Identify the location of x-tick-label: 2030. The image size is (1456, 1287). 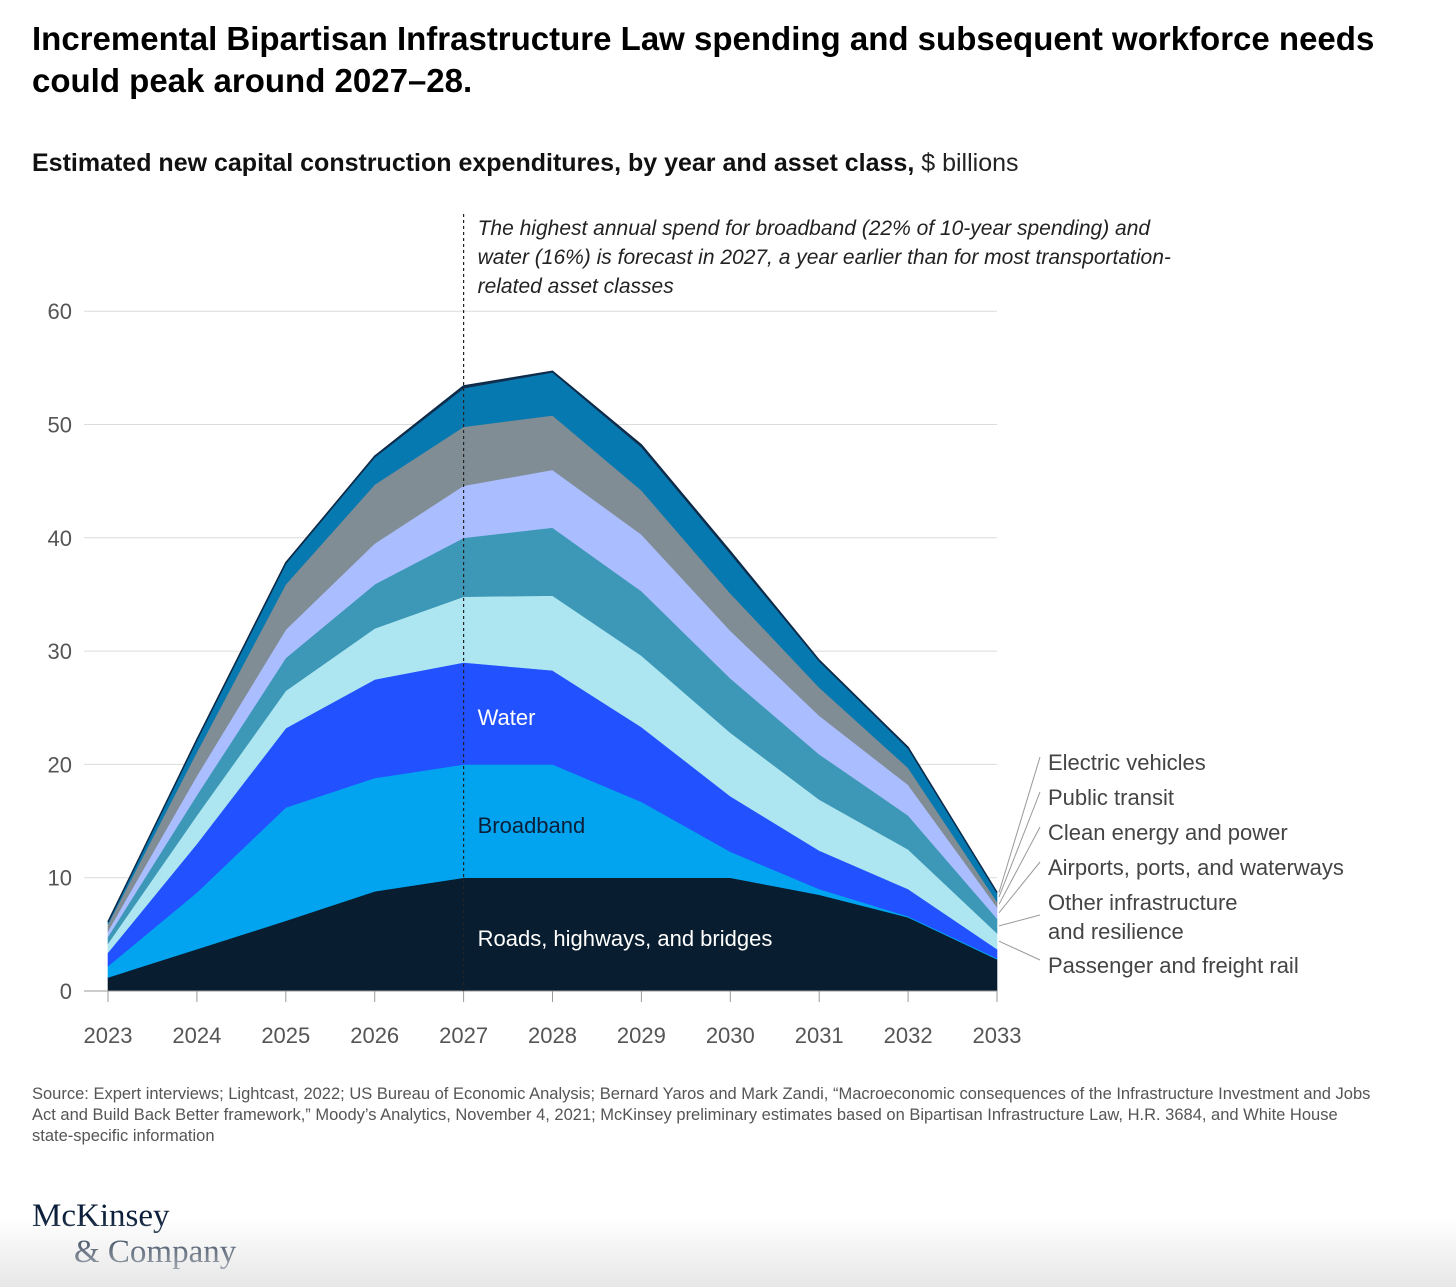
(730, 1035).